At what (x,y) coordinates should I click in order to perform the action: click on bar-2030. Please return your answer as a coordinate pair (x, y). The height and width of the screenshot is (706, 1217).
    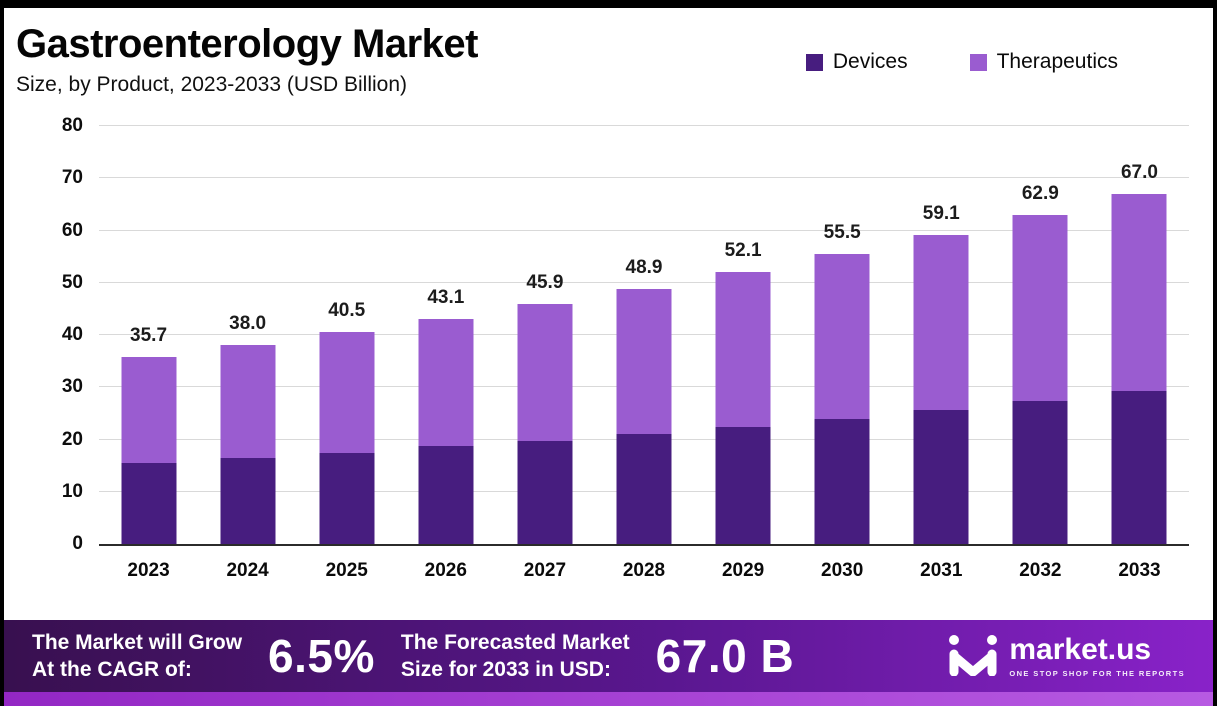
    Looking at the image, I should click on (842, 399).